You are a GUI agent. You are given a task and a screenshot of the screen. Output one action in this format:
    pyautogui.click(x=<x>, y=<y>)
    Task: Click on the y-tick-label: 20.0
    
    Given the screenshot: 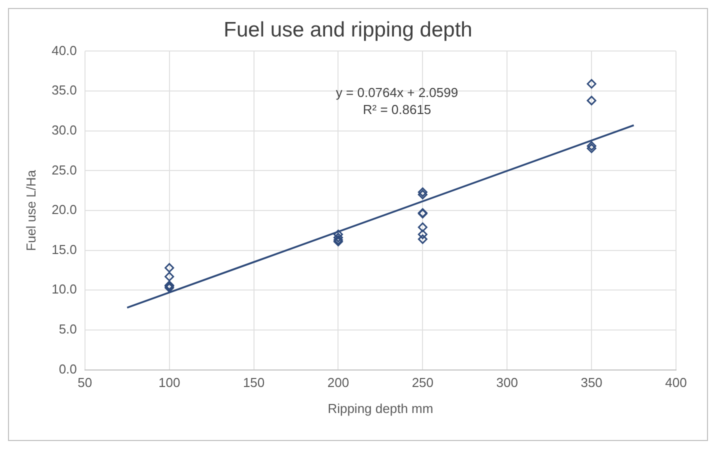 What is the action you would take?
    pyautogui.click(x=64, y=210)
    